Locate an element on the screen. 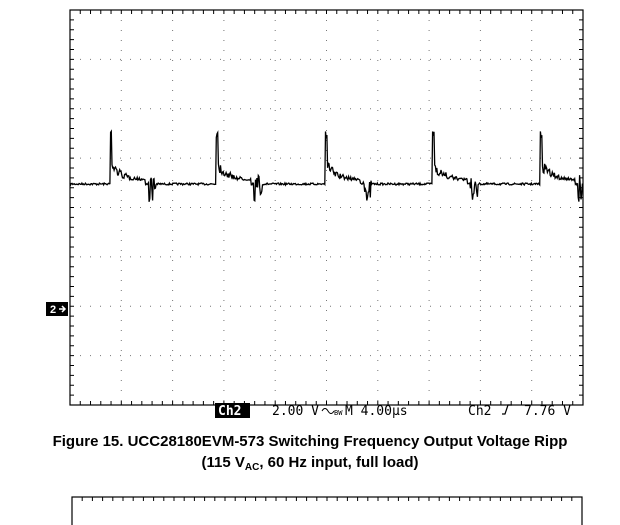 The height and width of the screenshot is (525, 620). channel-badge-box is located at coordinates (232, 410).